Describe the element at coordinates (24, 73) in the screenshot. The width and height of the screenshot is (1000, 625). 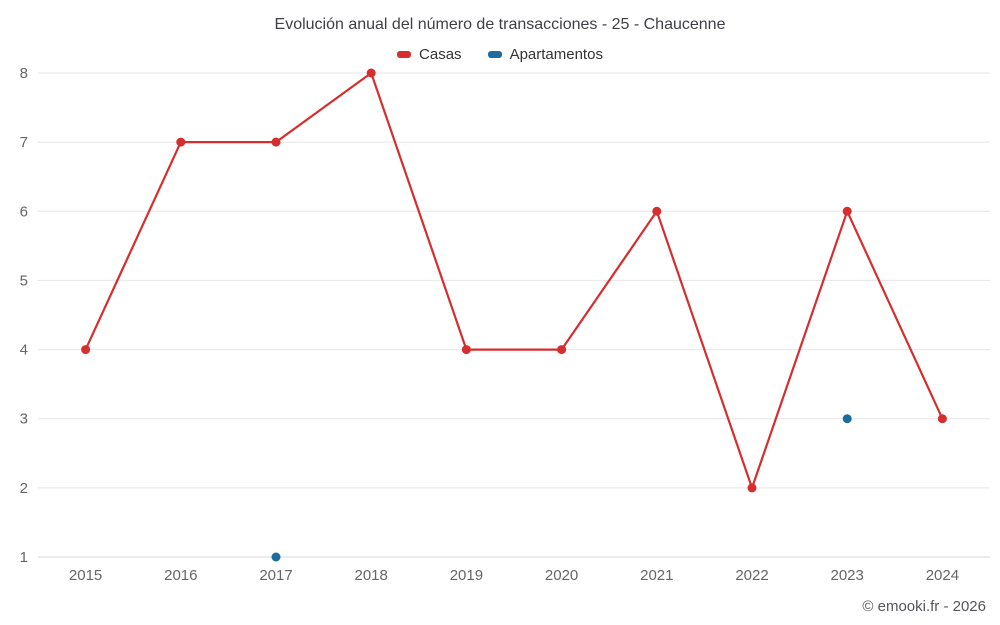
I see `y-axis-tick-label: 8` at that location.